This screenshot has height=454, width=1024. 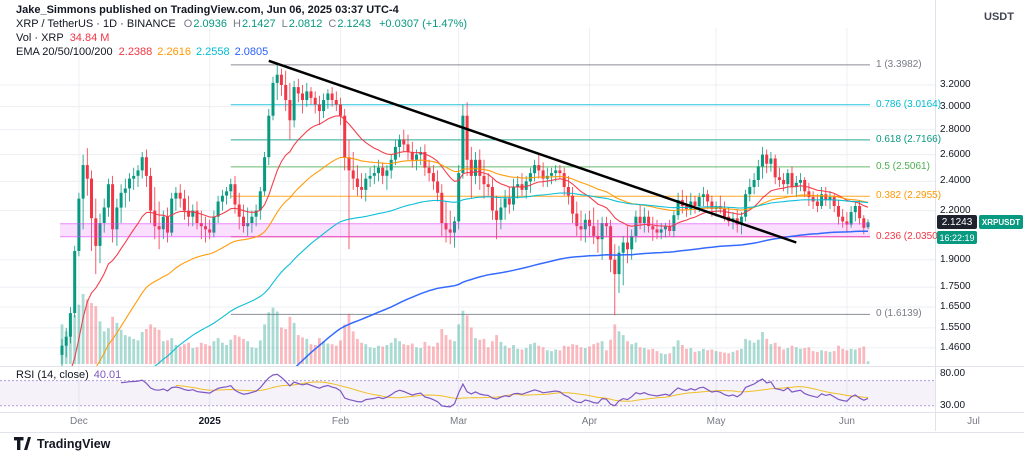 I want to click on last-price-badge: 2.1243, so click(x=957, y=222).